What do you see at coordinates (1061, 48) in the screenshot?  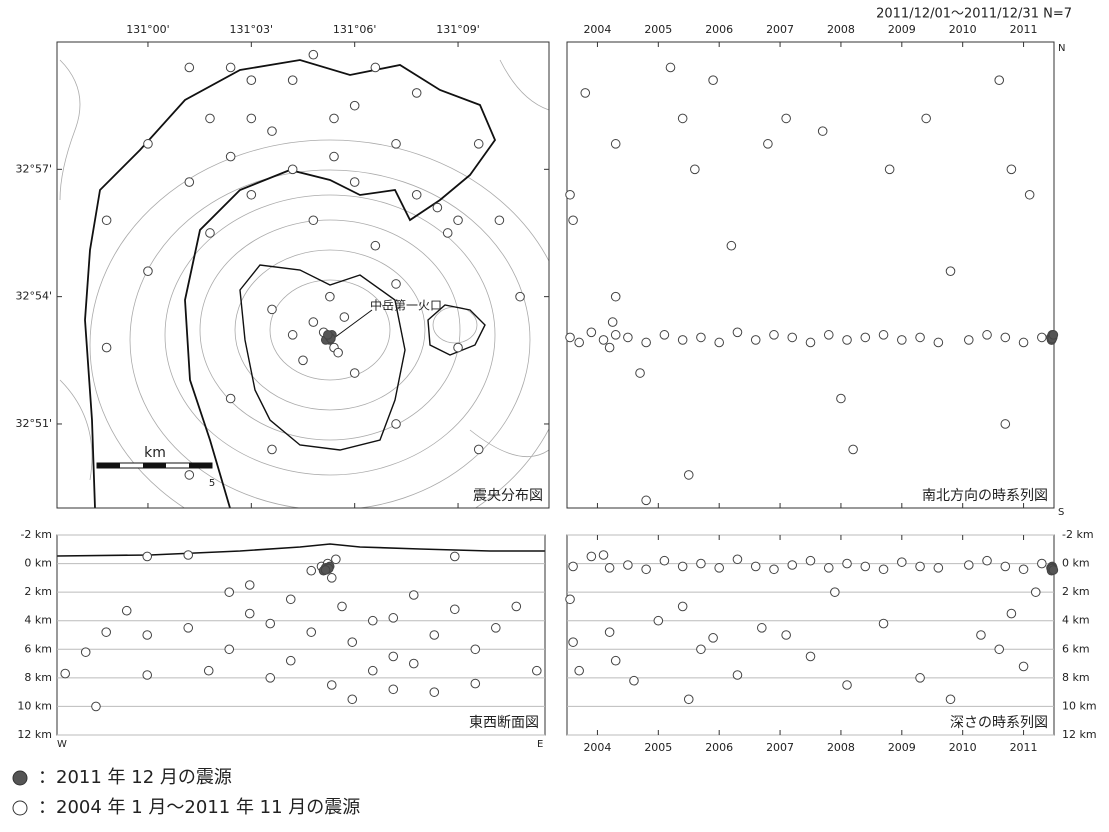 I see `edge-label: N` at bounding box center [1061, 48].